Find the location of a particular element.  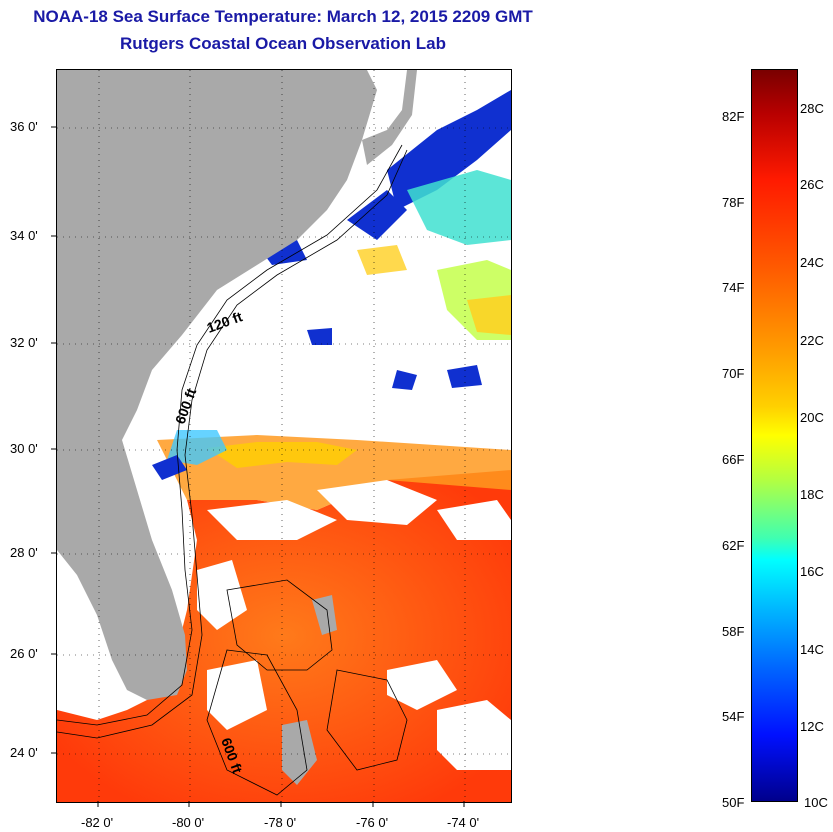

colorbar-label-26c: 26C is located at coordinates (812, 184).